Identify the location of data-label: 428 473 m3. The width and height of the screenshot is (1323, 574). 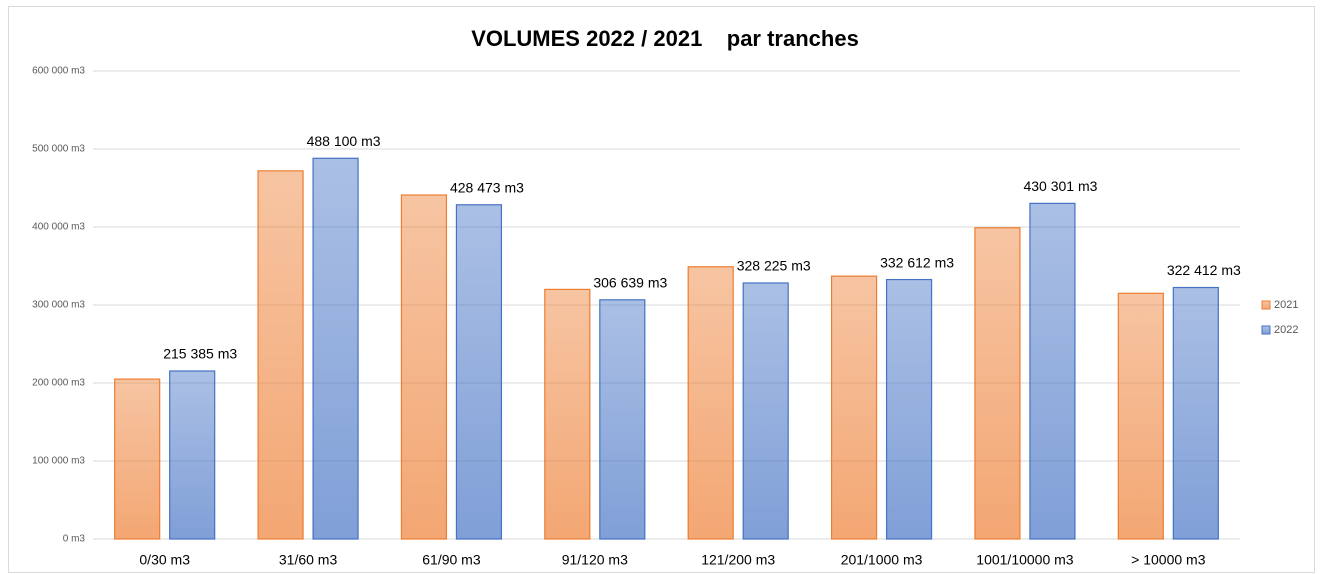
(487, 187).